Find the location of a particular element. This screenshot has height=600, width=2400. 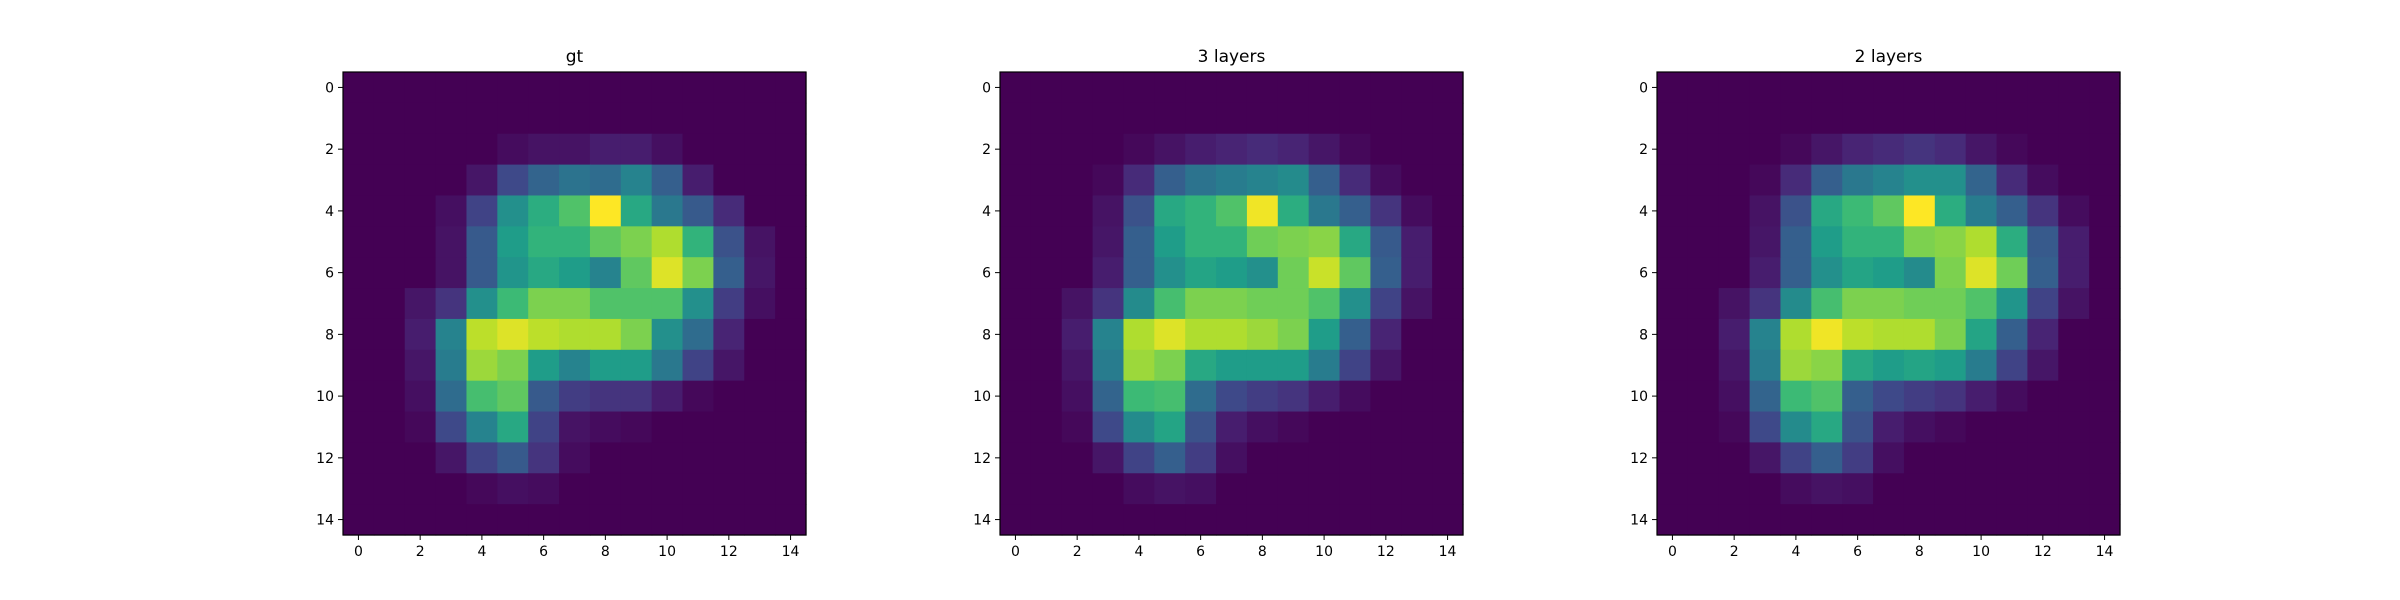

heatmap-cells is located at coordinates (575, 304).